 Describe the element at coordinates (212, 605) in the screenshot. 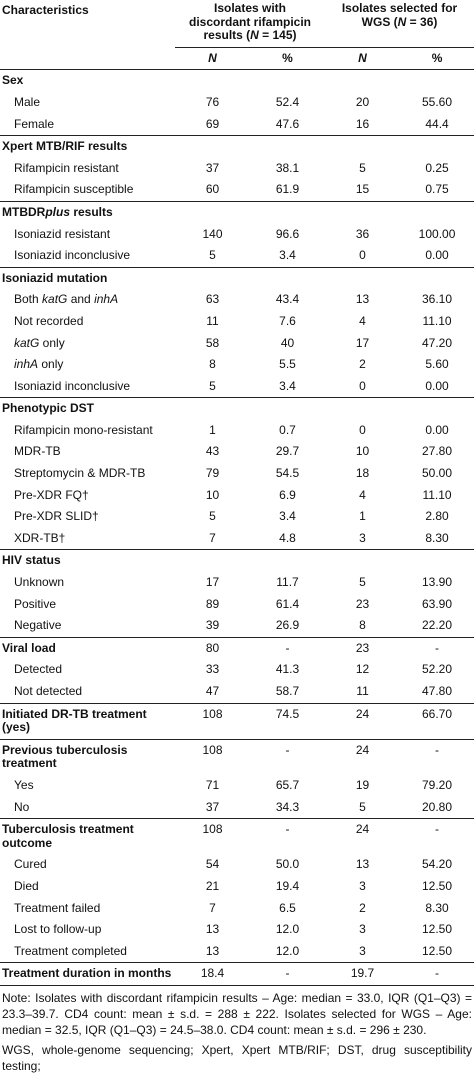

I see `value-cell: 89` at that location.